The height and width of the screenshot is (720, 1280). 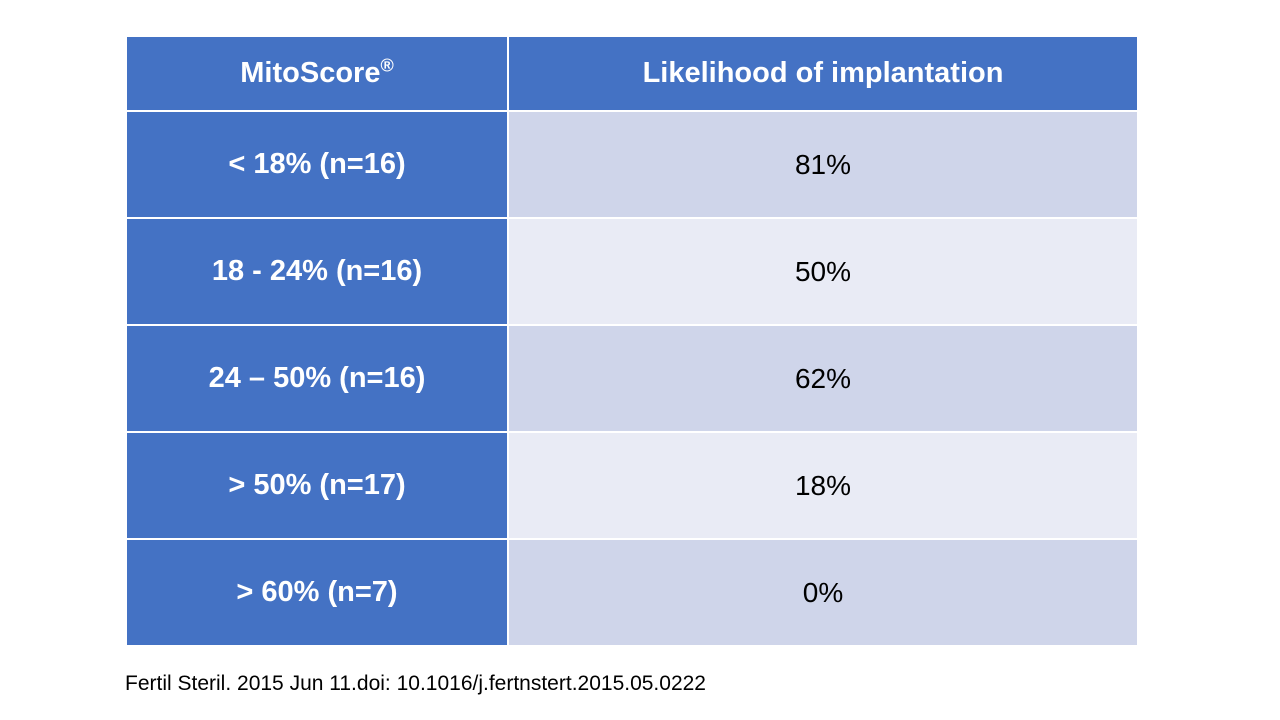 I want to click on table-row: 18 - 24% (n=16) 50%, so click(x=632, y=271).